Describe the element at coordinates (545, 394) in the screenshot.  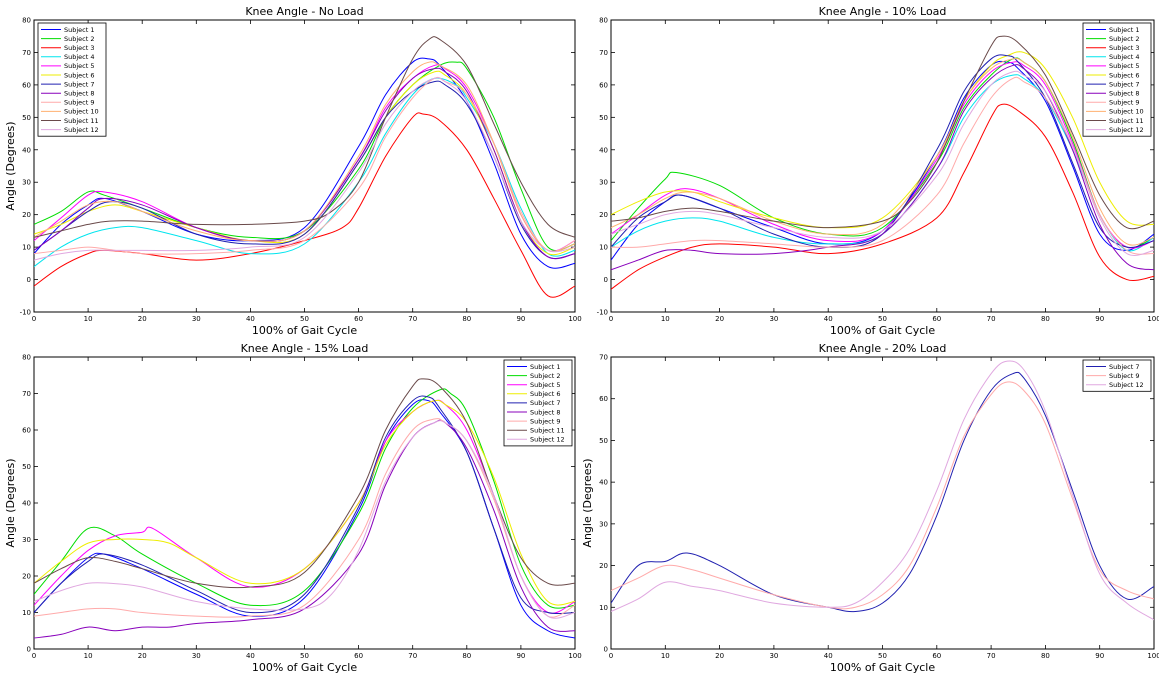
I see `legend-label: Subject 6` at that location.